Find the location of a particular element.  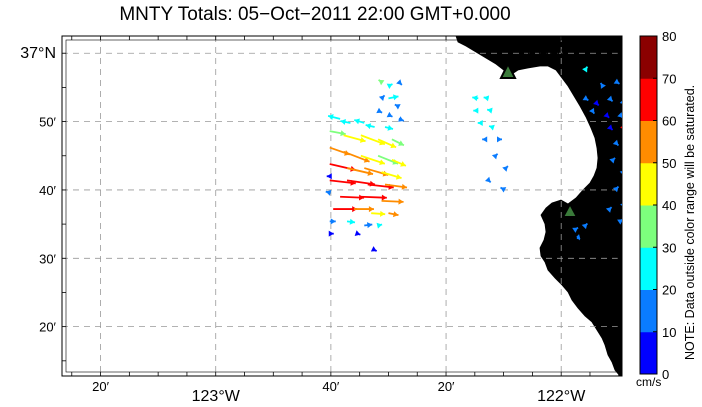

colorbar-unit: cm/s is located at coordinates (648, 382).